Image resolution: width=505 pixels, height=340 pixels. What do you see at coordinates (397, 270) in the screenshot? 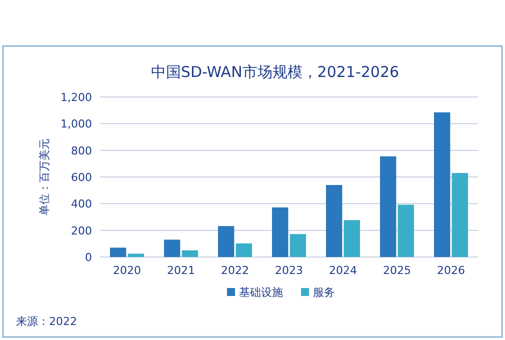
I see `x-tick-label: 2025` at bounding box center [397, 270].